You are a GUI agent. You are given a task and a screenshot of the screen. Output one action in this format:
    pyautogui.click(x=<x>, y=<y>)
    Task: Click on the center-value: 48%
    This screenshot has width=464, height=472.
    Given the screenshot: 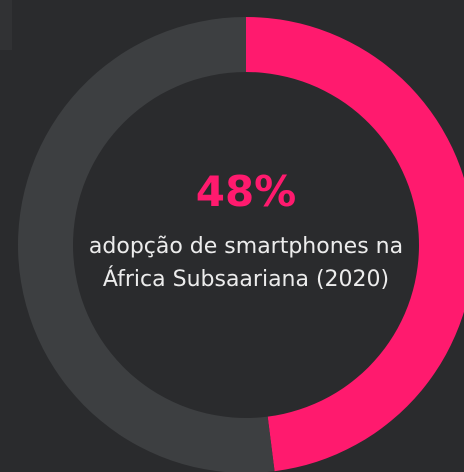 What is the action you would take?
    pyautogui.click(x=246, y=191)
    